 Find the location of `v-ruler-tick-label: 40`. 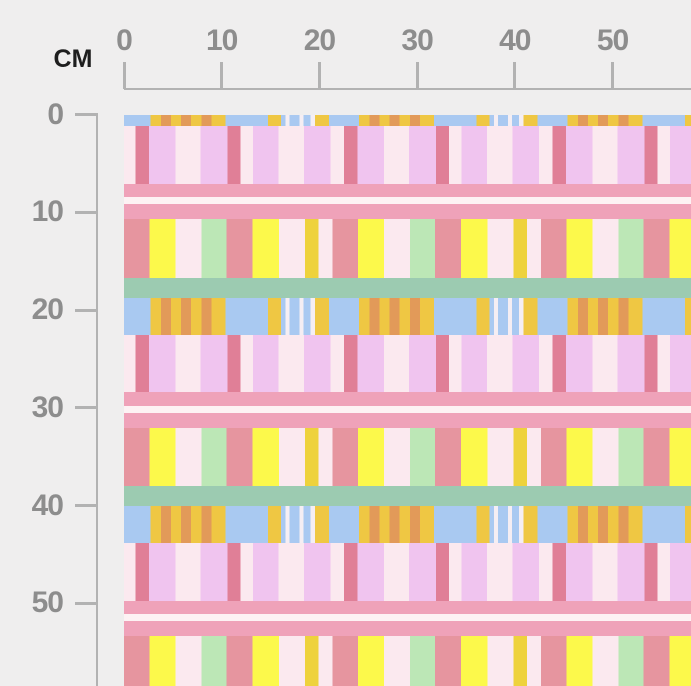

v-ruler-tick-label: 40 is located at coordinates (47, 505).